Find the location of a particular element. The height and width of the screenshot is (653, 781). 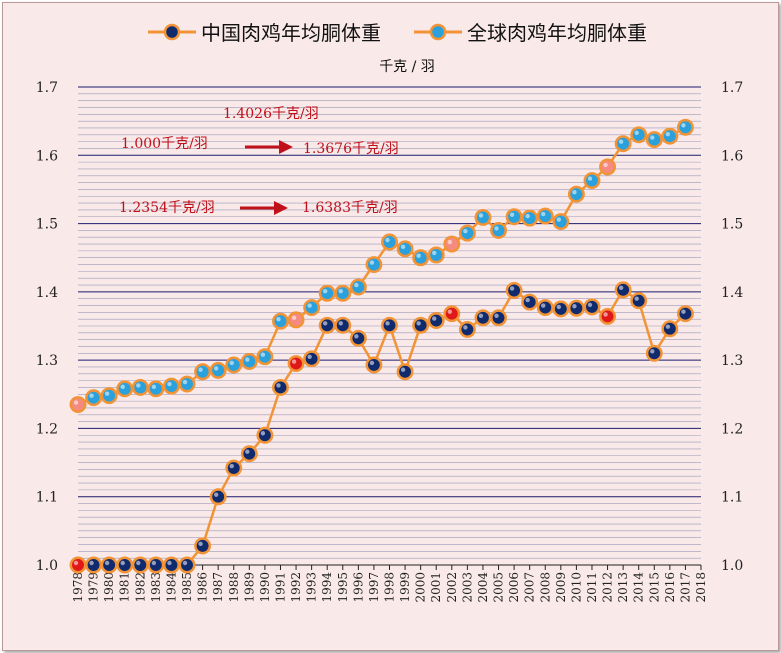

x-tick-label: 1979 is located at coordinates (94, 587).